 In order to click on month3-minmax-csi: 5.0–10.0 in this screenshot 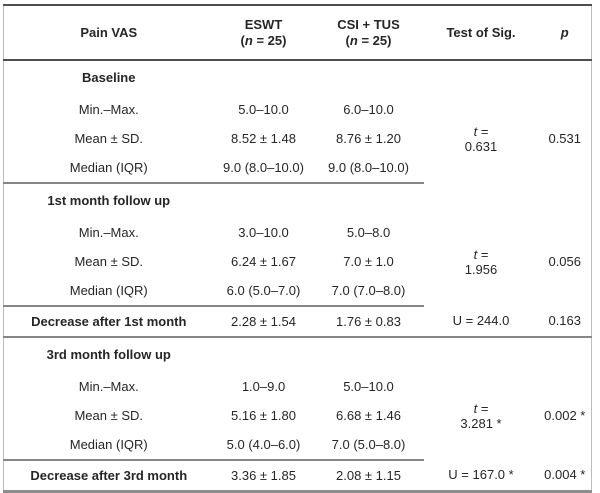, I will do `click(368, 386)`.